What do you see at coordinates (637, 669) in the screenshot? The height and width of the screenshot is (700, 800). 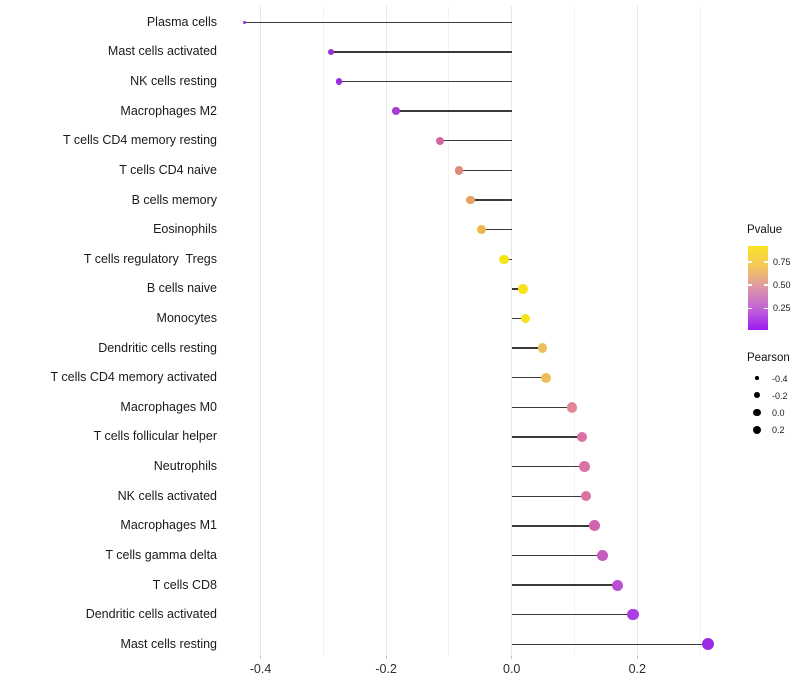 I see `x-axis-tick-label: 0.2` at bounding box center [637, 669].